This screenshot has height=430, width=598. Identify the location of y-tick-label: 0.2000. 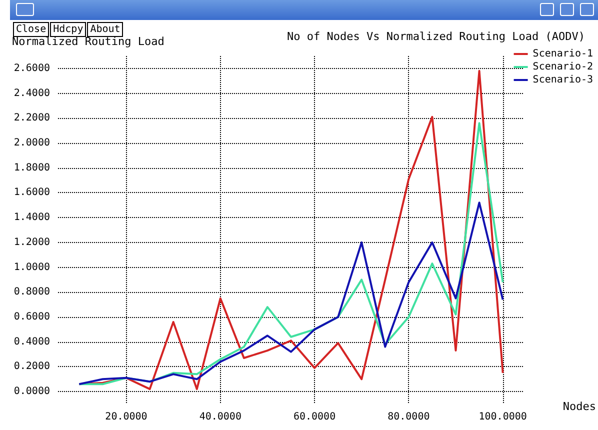
(32, 366).